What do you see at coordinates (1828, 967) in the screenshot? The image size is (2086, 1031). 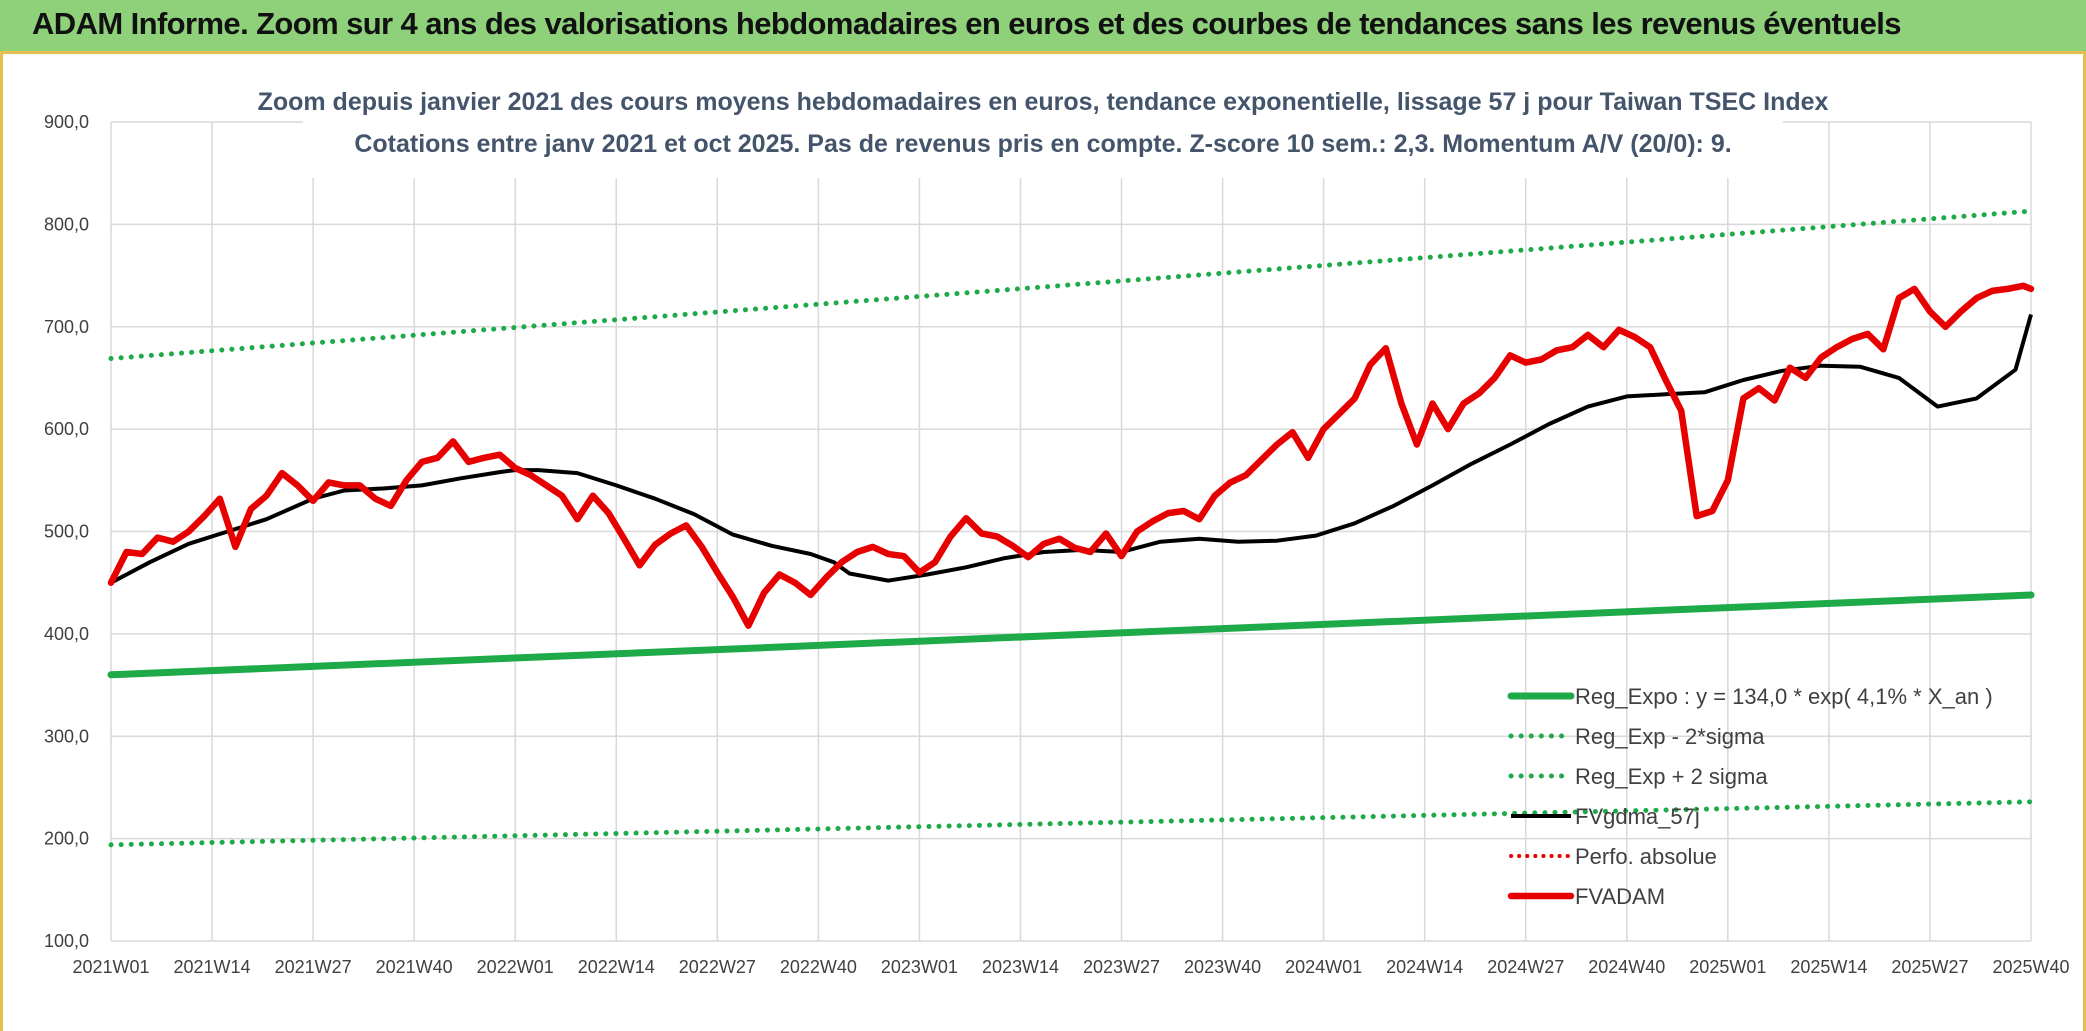 I see `x-tick-label: 2025W14` at bounding box center [1828, 967].